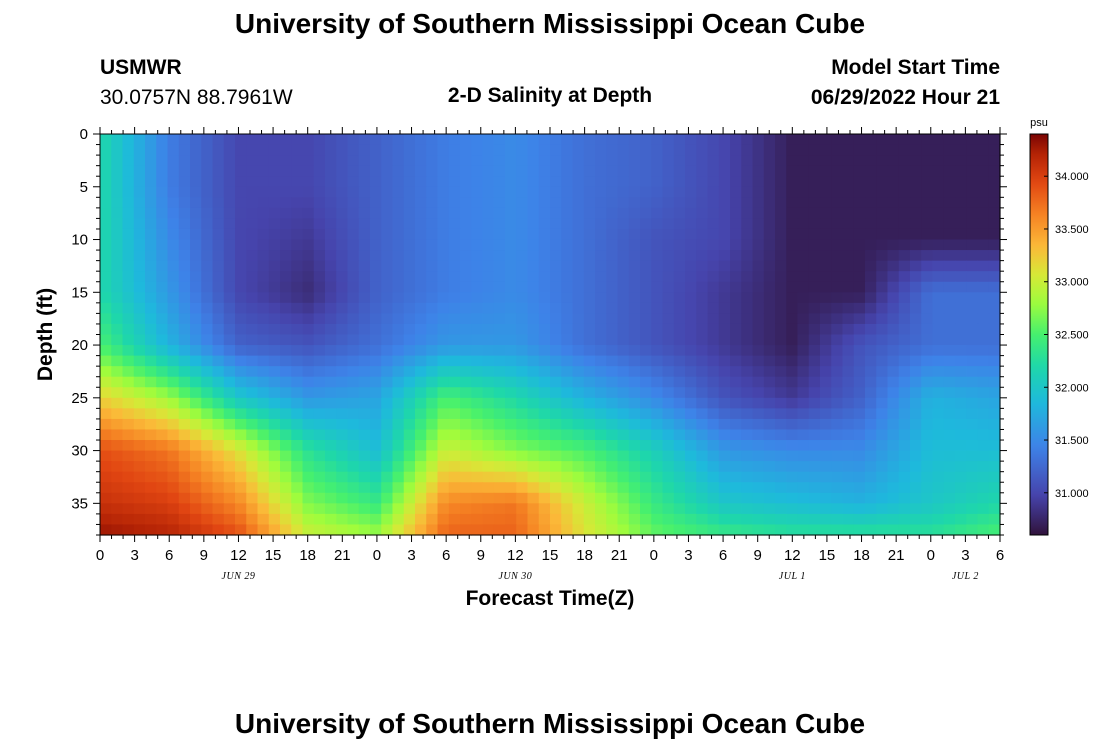 Image resolution: width=1100 pixels, height=750 pixels. I want to click on x-tick-label: 0, so click(377, 555).